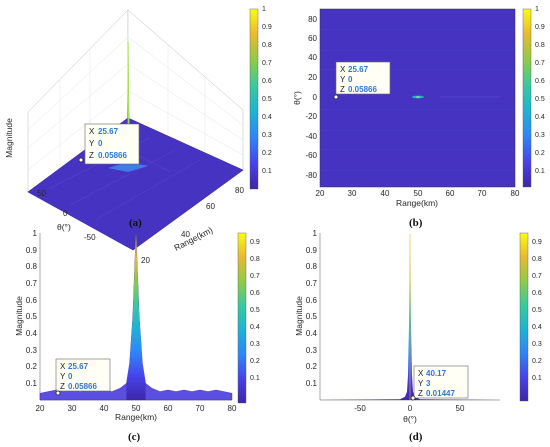  Describe the element at coordinates (255, 310) in the screenshot. I see `panel-c-colorbar-ticks: 0.9 0.8 0.7 0.6 0.5 0.4 0.3 0.2 0.1` at that location.